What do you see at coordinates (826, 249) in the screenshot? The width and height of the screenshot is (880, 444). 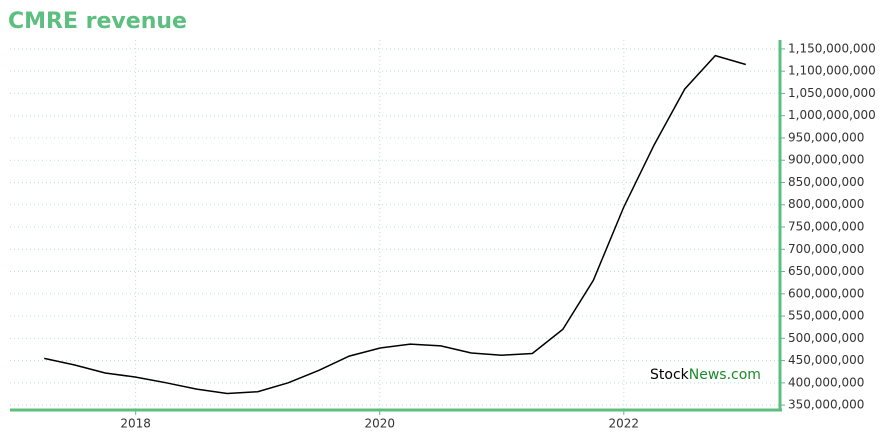 I see `y-tick-label: 700,000,000` at bounding box center [826, 249].